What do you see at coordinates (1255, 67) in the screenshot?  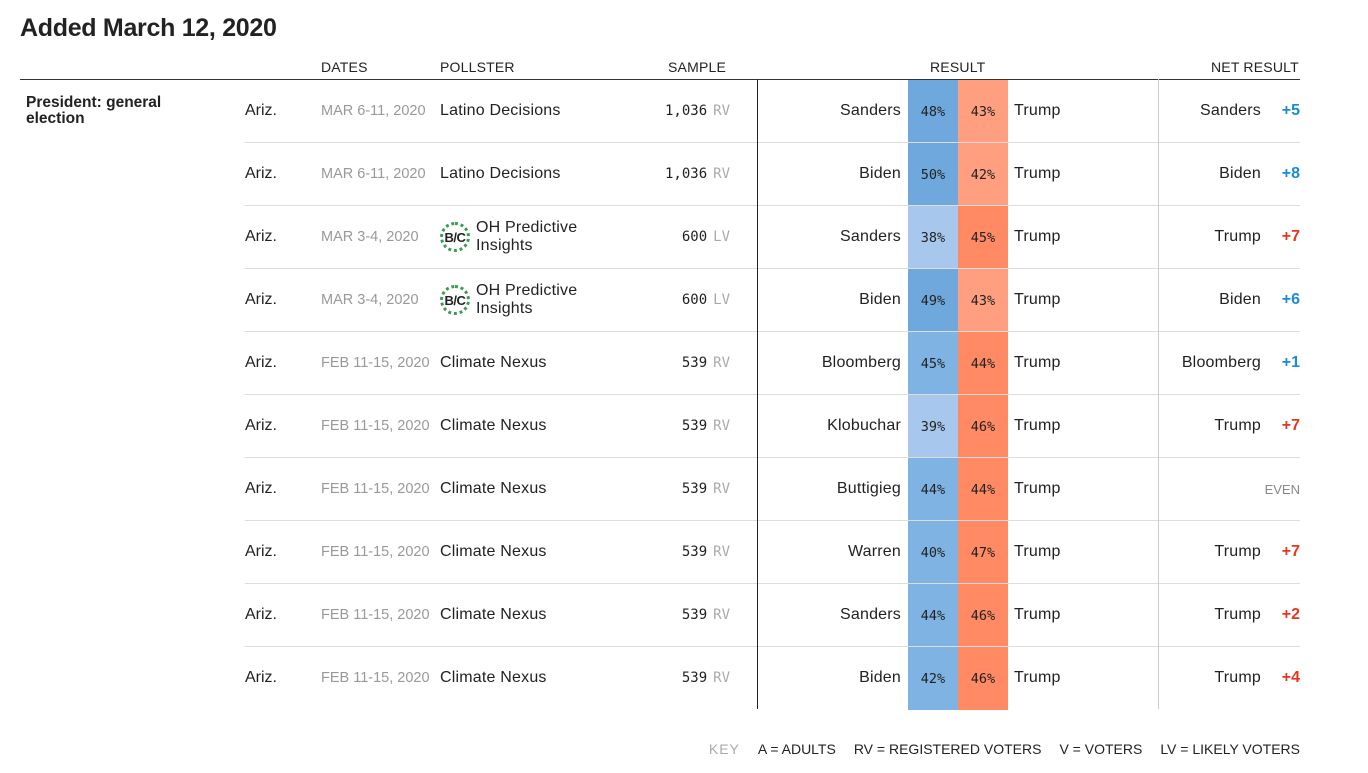 I see `header-net-result: NET RESULT` at bounding box center [1255, 67].